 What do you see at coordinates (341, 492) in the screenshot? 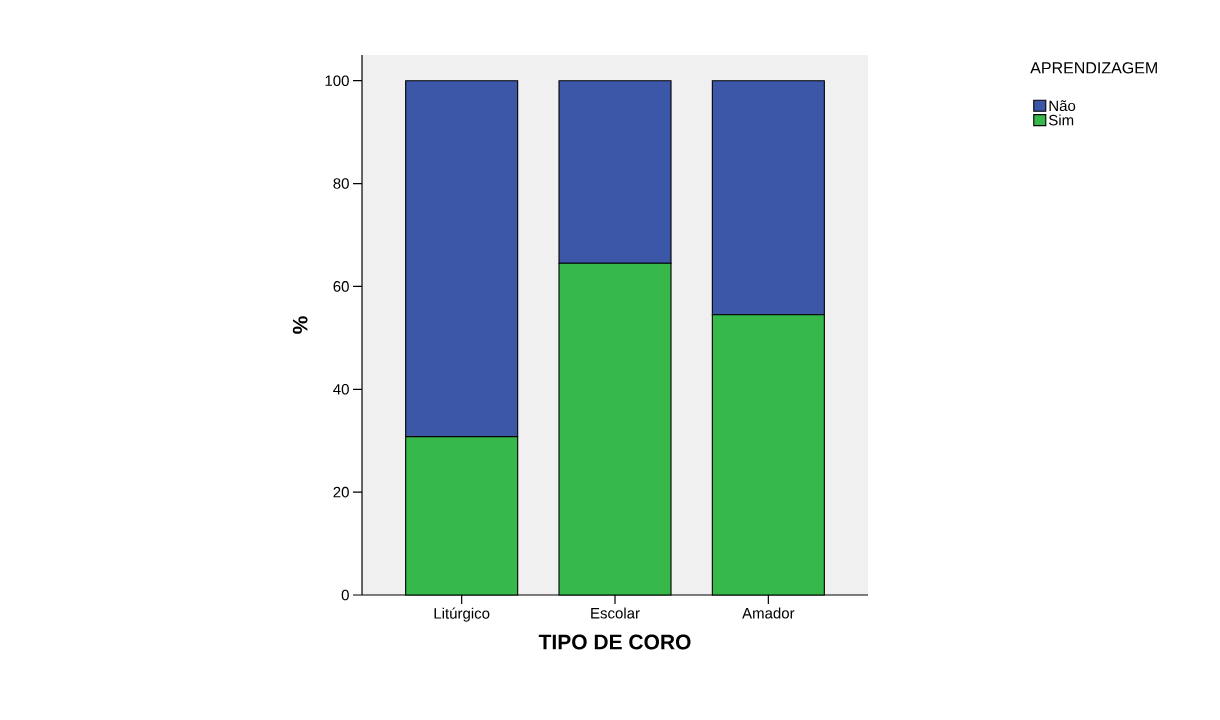
I see `y-tick-label: 20` at bounding box center [341, 492].